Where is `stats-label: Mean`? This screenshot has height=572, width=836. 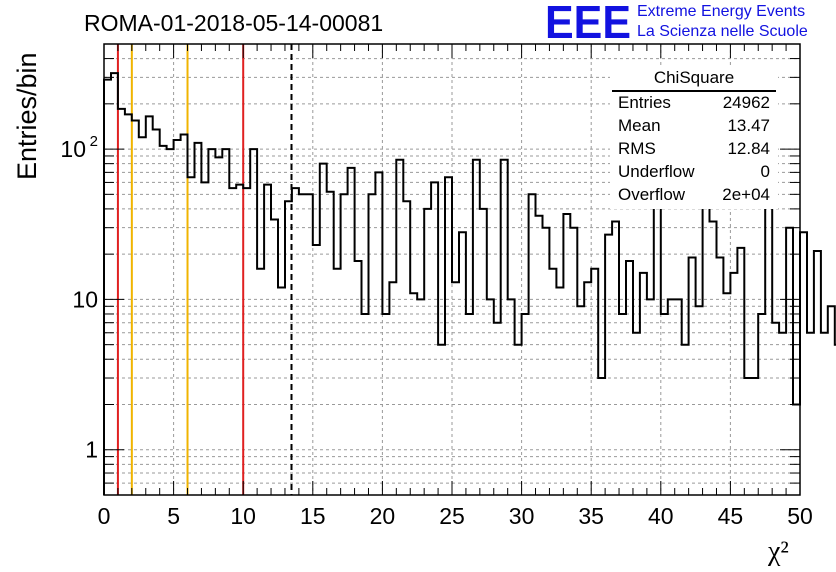
stats-label: Mean is located at coordinates (639, 125).